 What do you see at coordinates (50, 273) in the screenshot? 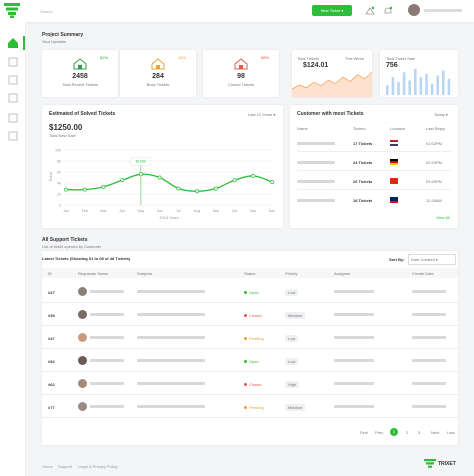
I see `column-header: ID` at bounding box center [50, 273].